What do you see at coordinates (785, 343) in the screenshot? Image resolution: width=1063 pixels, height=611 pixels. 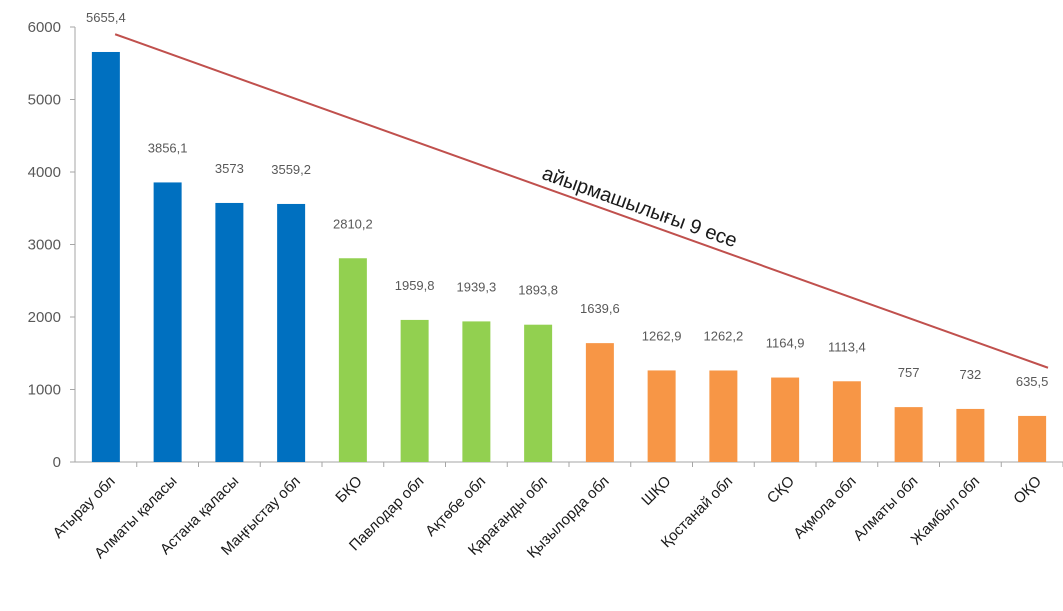 I see `data-label: 1164,9` at bounding box center [785, 343].